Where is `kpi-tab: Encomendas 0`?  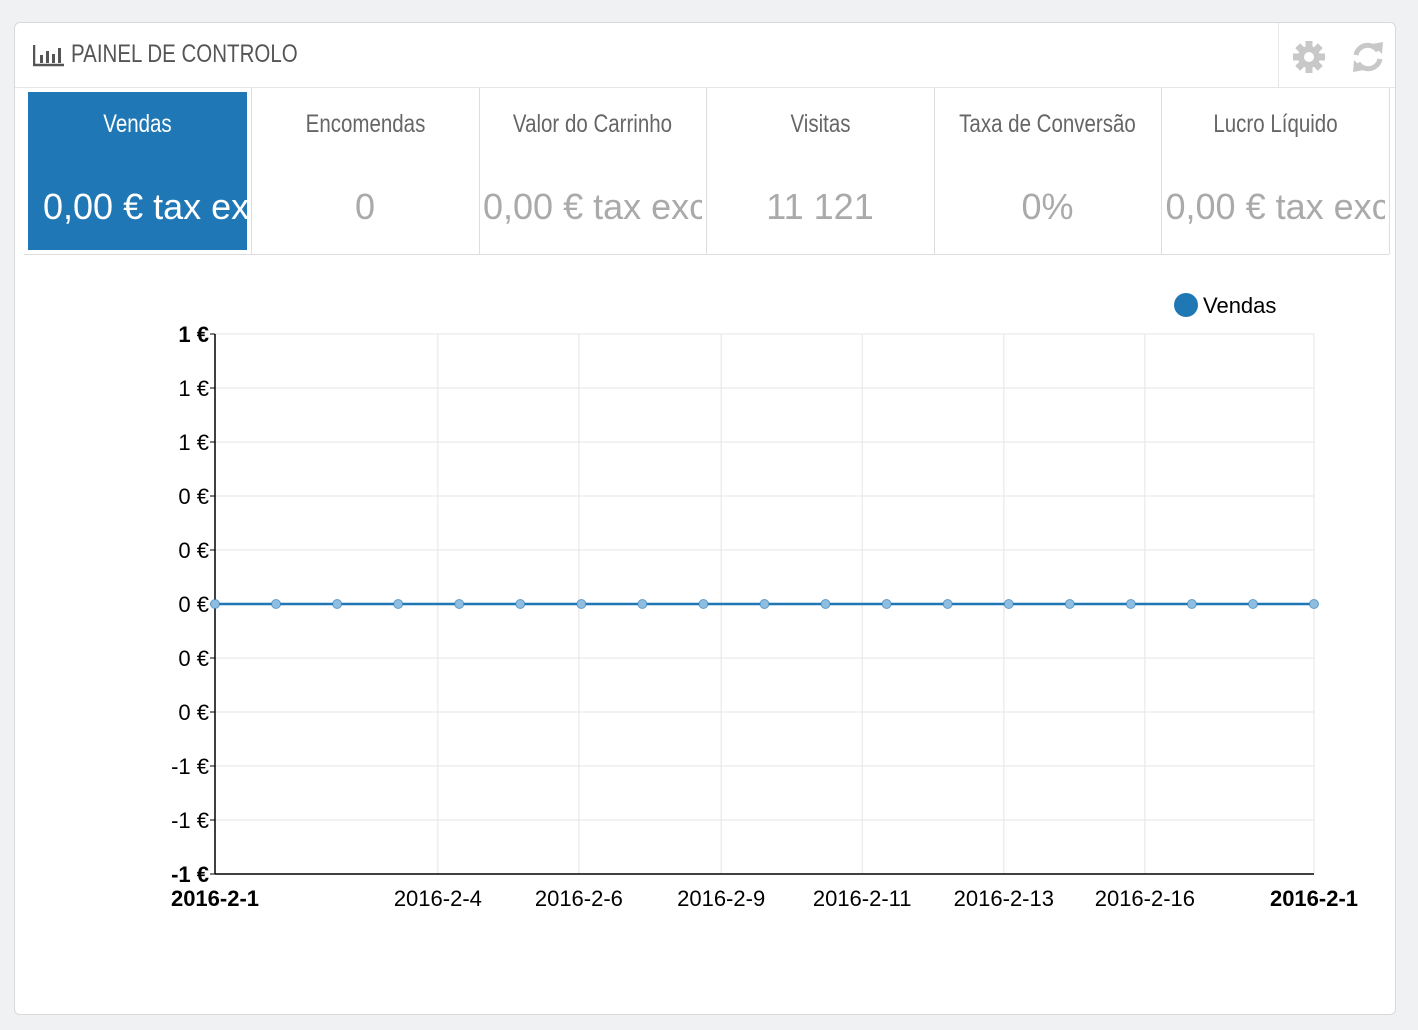 kpi-tab: Encomendas 0 is located at coordinates (366, 171).